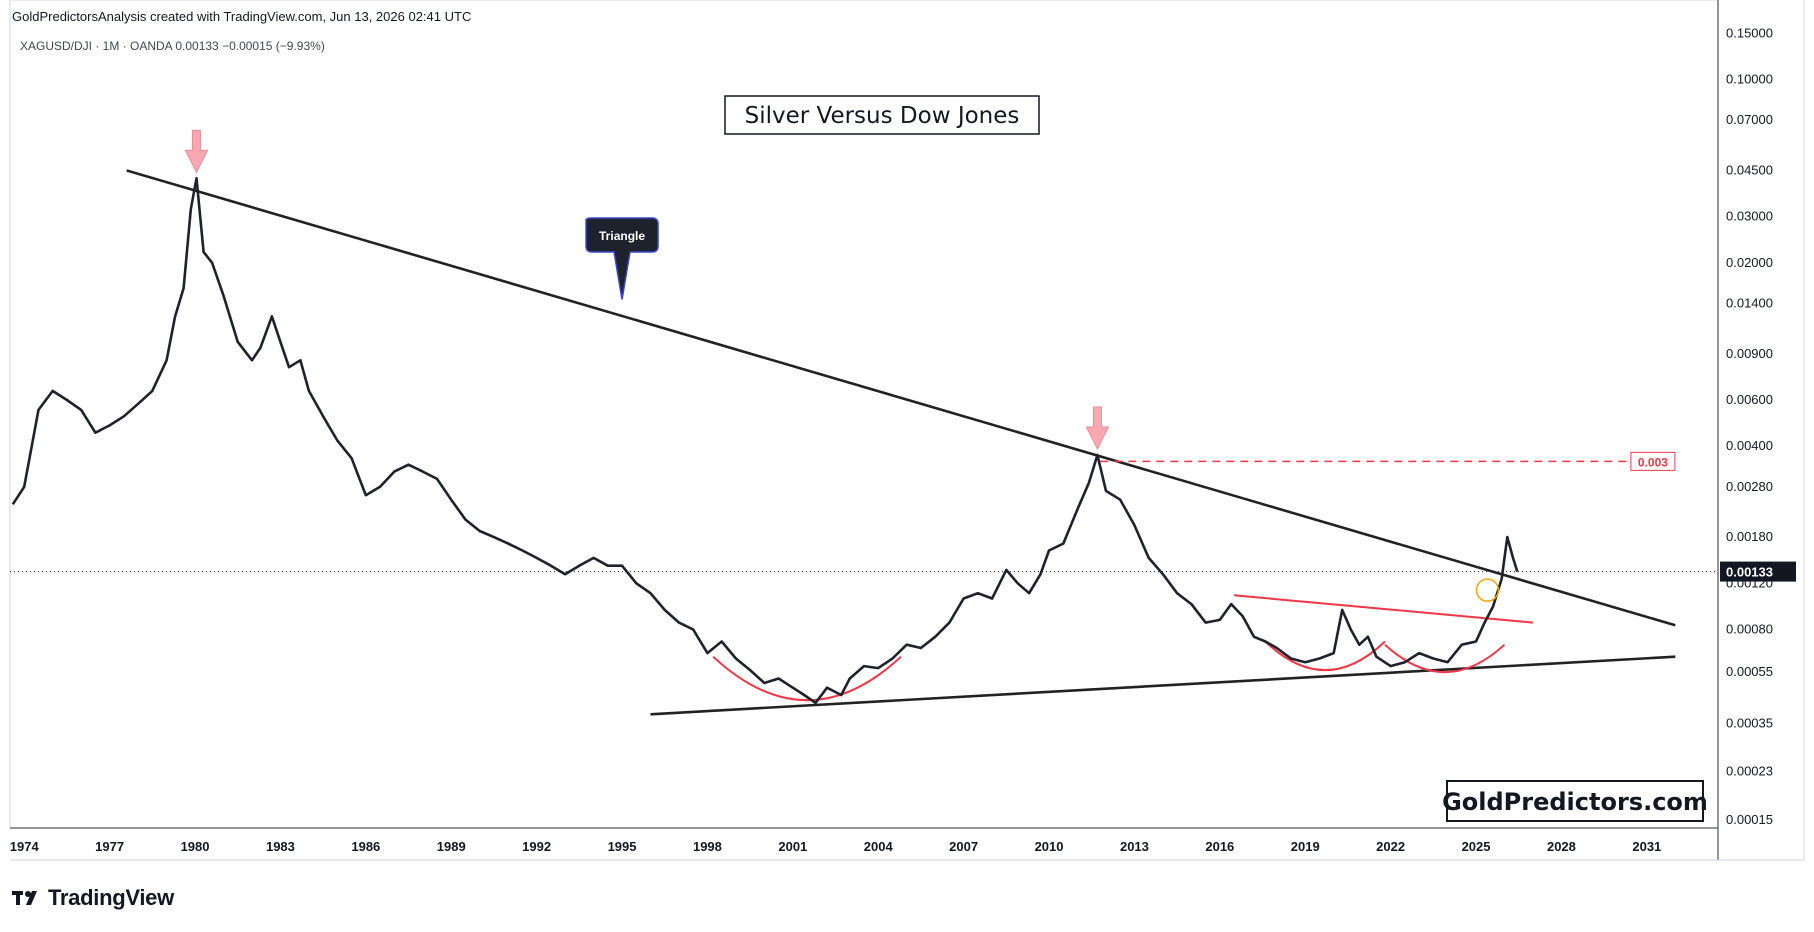 The image size is (1814, 932). I want to click on x-tick-label: 2007, so click(963, 846).